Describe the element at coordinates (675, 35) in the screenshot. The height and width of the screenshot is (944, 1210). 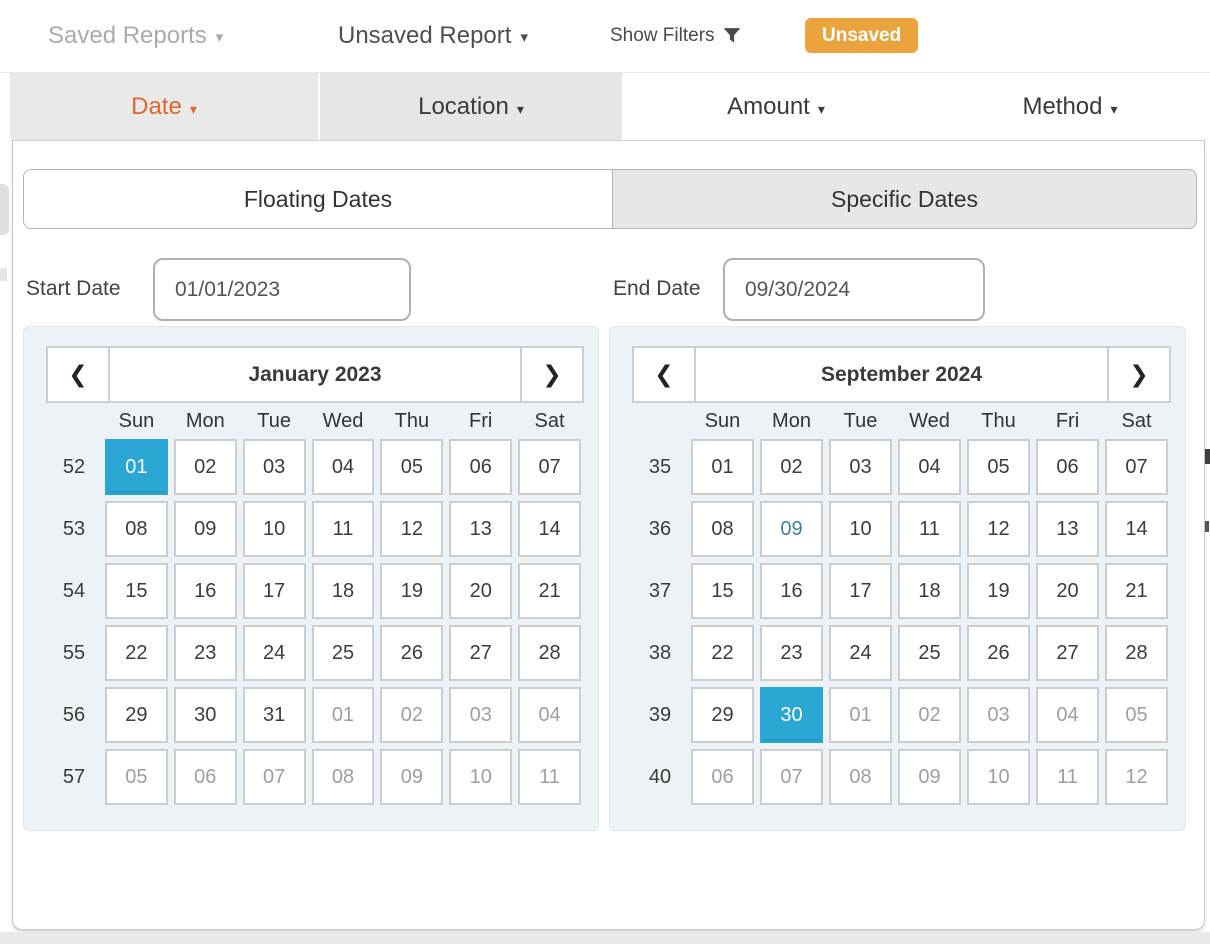
I see `show-filters-button: Show Filters` at that location.